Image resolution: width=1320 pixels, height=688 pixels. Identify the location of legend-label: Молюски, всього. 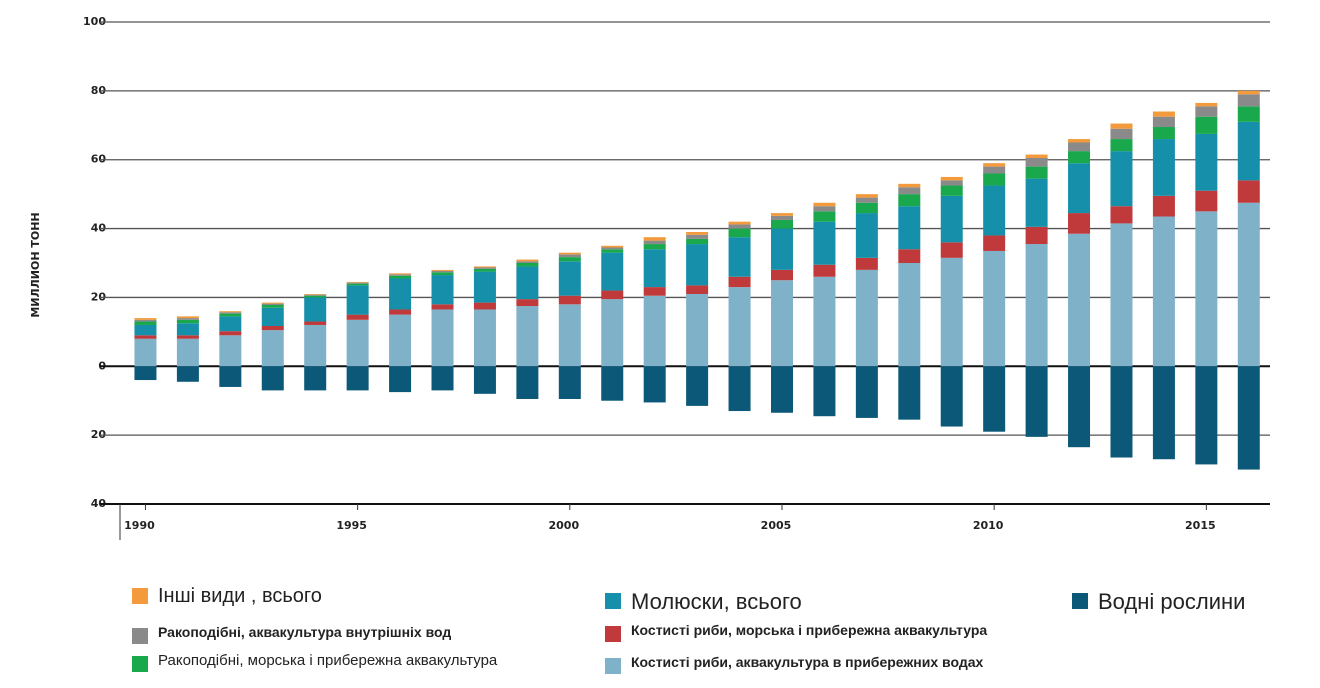
(716, 601).